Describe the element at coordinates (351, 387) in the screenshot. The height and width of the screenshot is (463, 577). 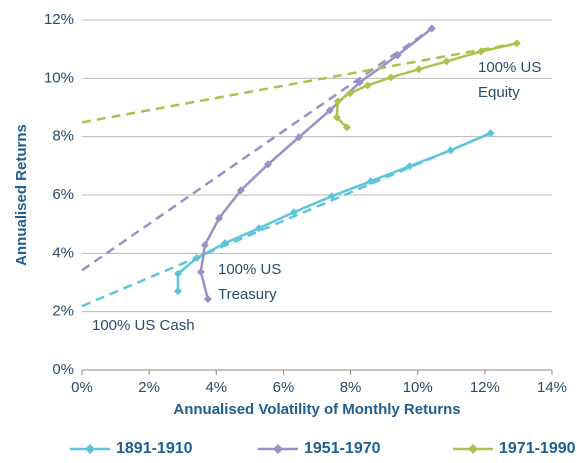
I see `x-tick-label: 8%` at that location.